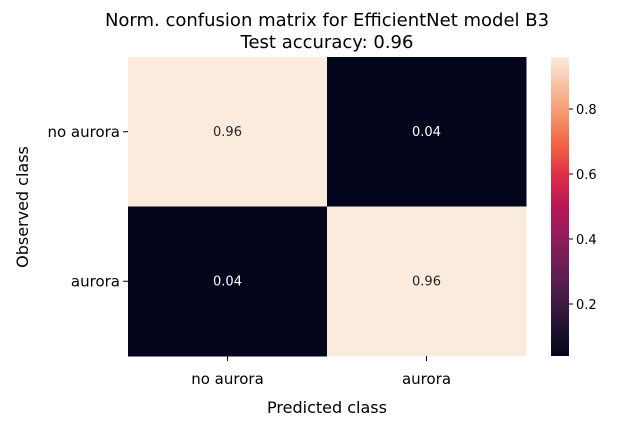  Describe the element at coordinates (327, 407) in the screenshot. I see `x-axis-label: Predicted class` at that location.